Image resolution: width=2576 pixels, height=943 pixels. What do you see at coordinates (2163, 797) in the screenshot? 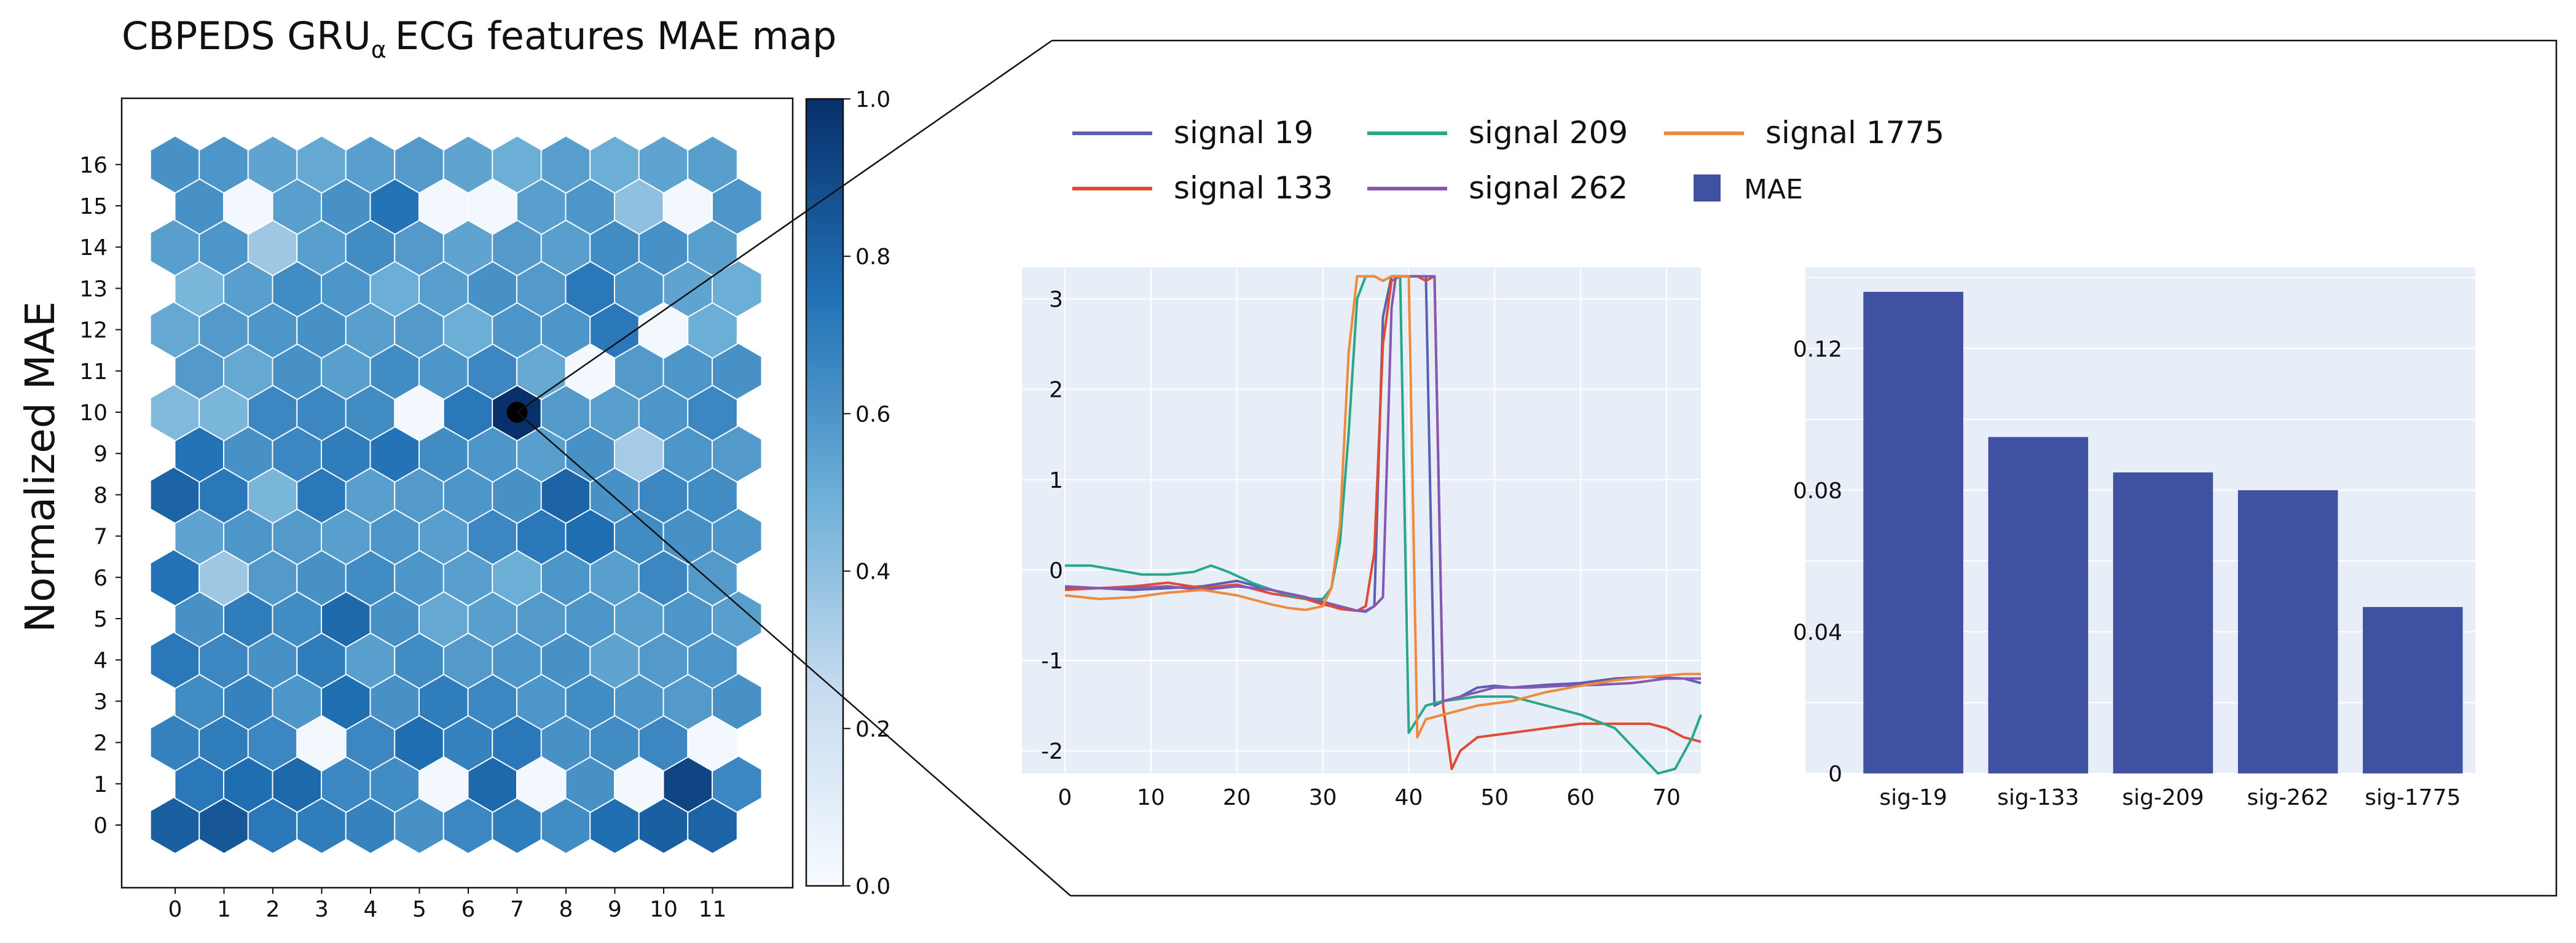
I see `bar-xtick-label: sig-209` at bounding box center [2163, 797].